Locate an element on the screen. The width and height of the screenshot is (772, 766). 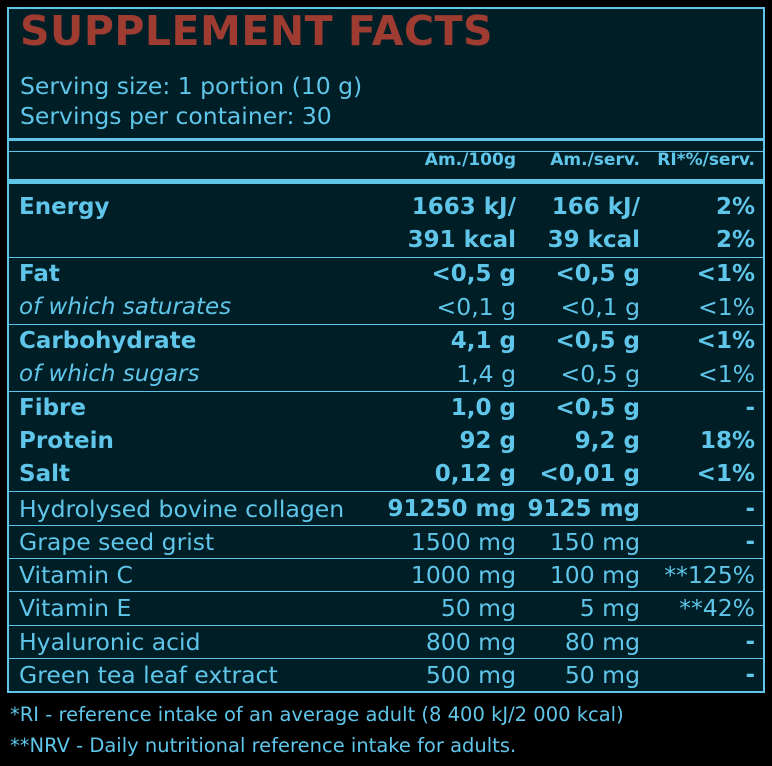
table-row: Protein 92 g 9,2 g 18% is located at coordinates (386, 440).